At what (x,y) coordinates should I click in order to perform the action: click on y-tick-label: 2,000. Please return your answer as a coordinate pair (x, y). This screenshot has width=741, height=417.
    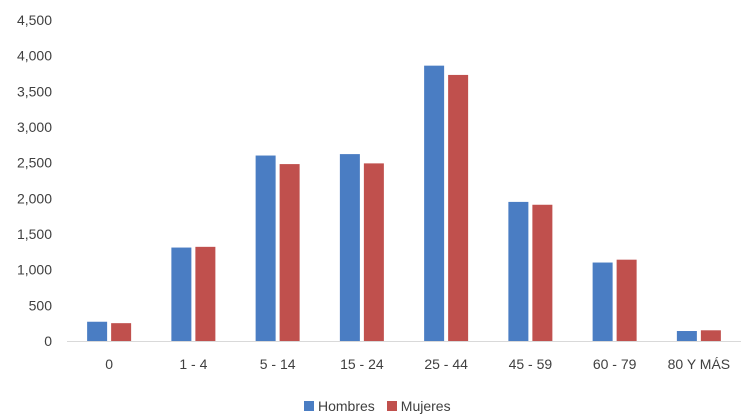
    Looking at the image, I should click on (34, 198).